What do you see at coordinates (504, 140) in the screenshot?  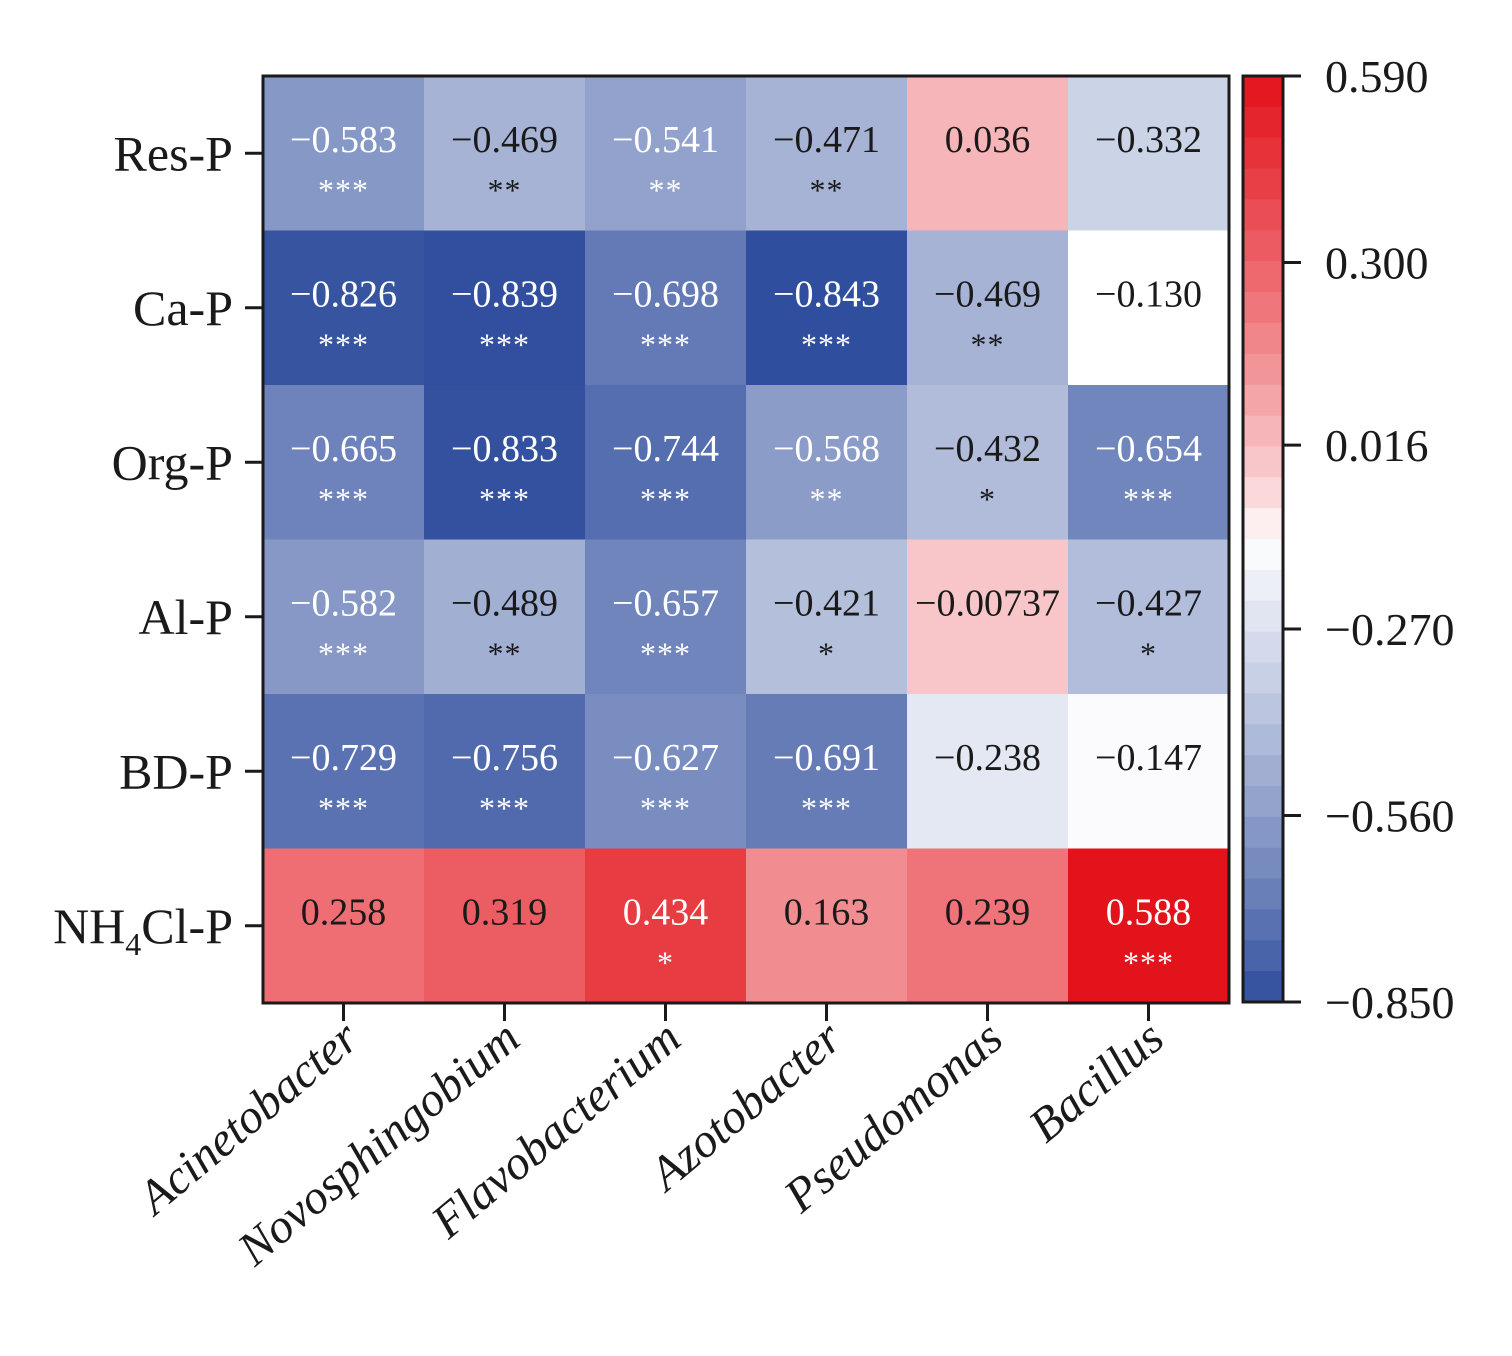 I see `cell-value-label: −0.469` at bounding box center [504, 140].